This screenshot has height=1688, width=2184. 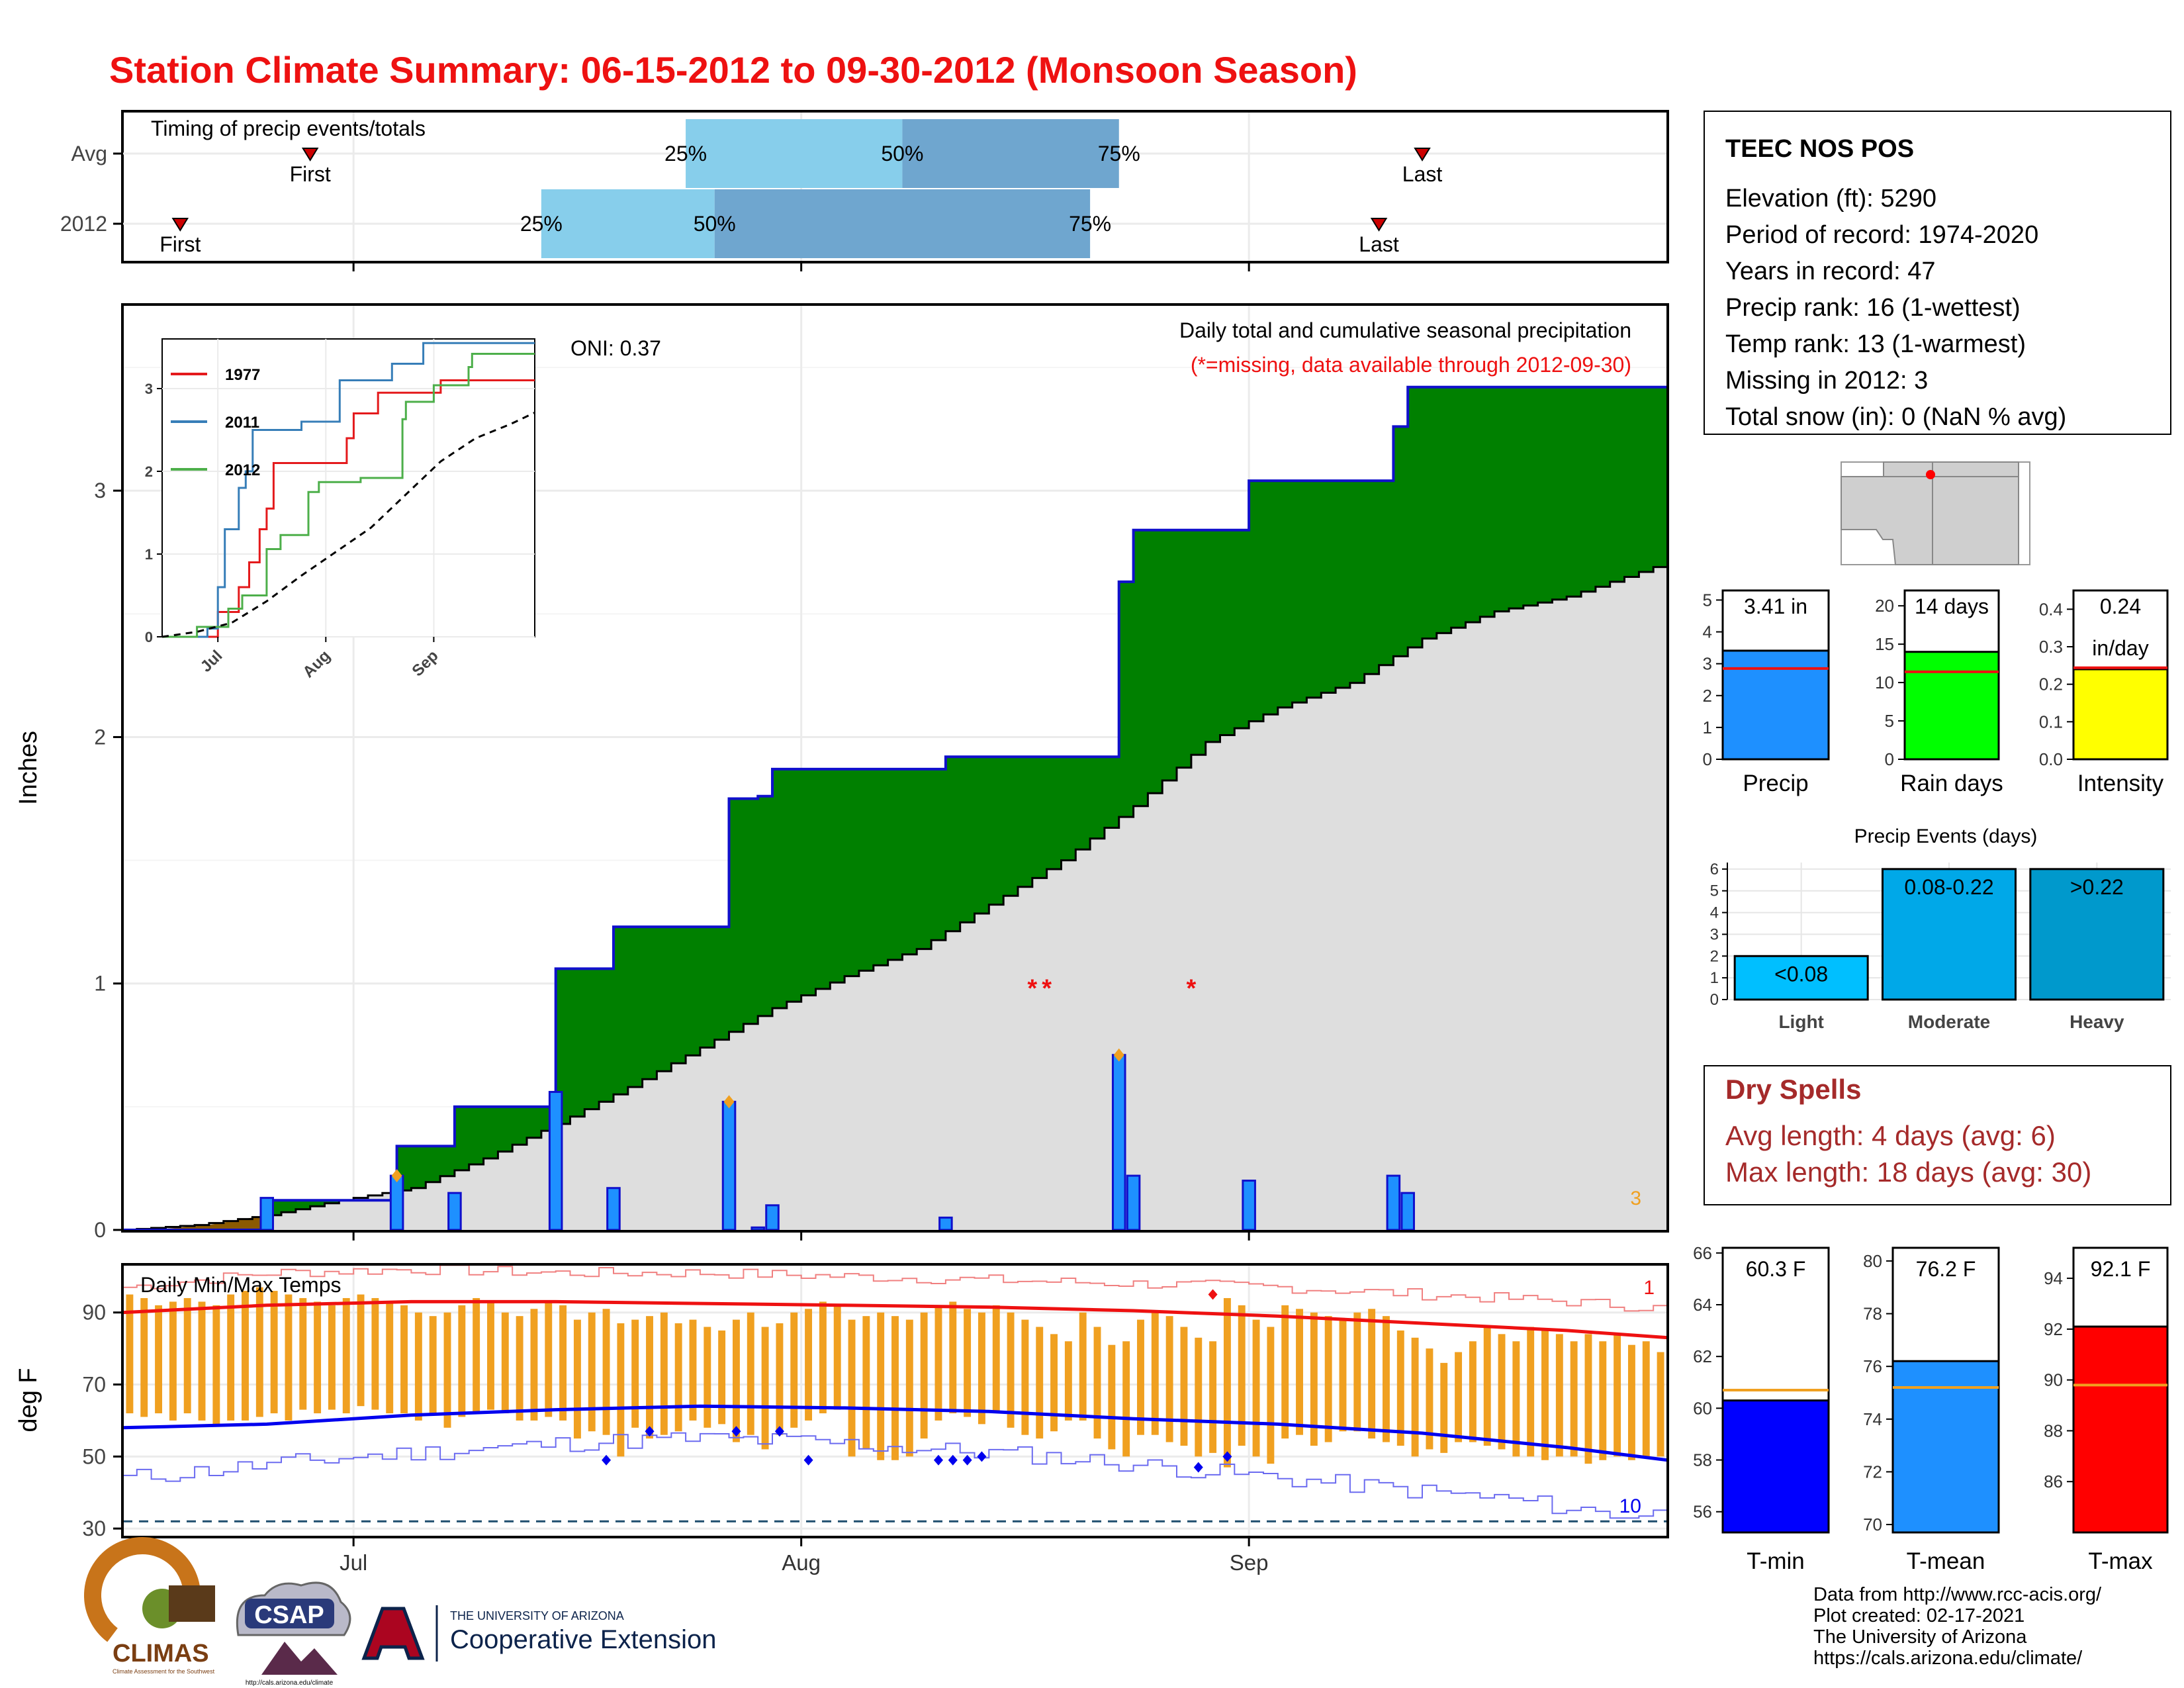 What do you see at coordinates (1895, 417) in the screenshot?
I see `station-detail-line: Total snow (in): 0 (NaN % avg)` at bounding box center [1895, 417].